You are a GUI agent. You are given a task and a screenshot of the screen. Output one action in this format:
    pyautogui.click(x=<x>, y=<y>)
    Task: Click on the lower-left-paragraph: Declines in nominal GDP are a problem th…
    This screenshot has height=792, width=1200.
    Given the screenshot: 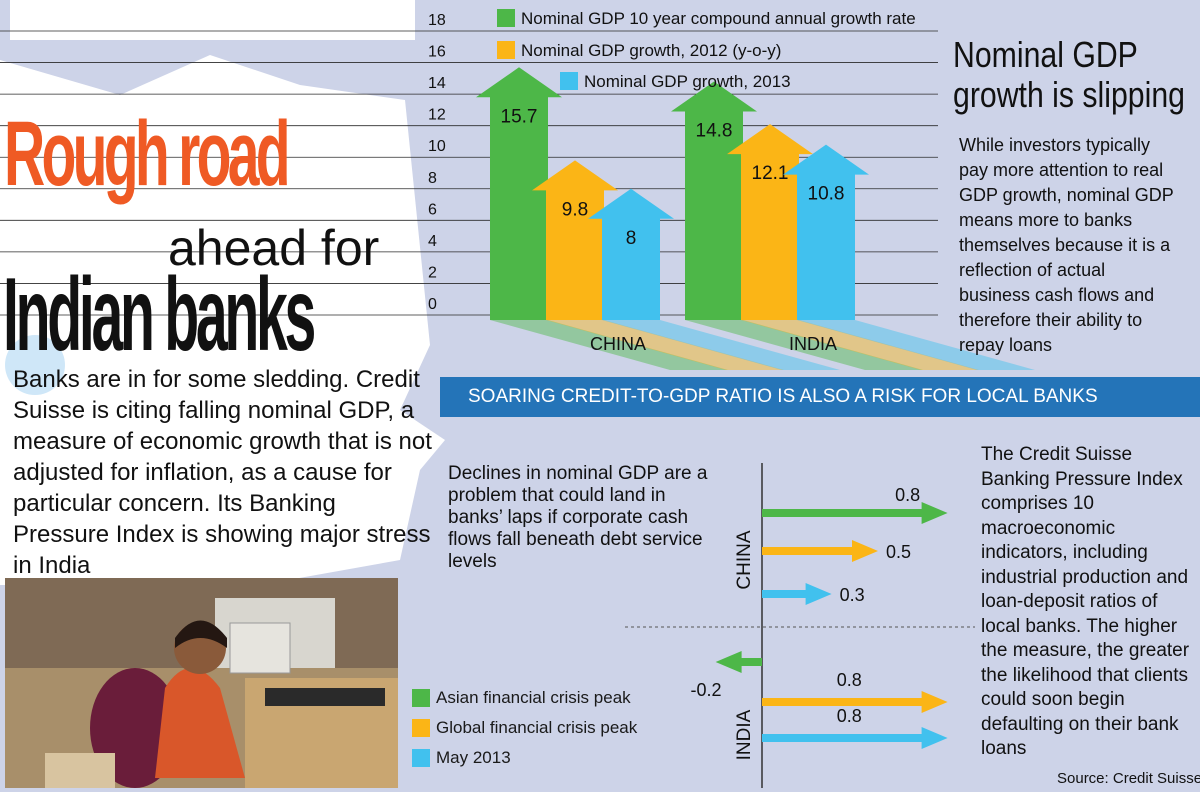 What is the action you would take?
    pyautogui.click(x=578, y=517)
    